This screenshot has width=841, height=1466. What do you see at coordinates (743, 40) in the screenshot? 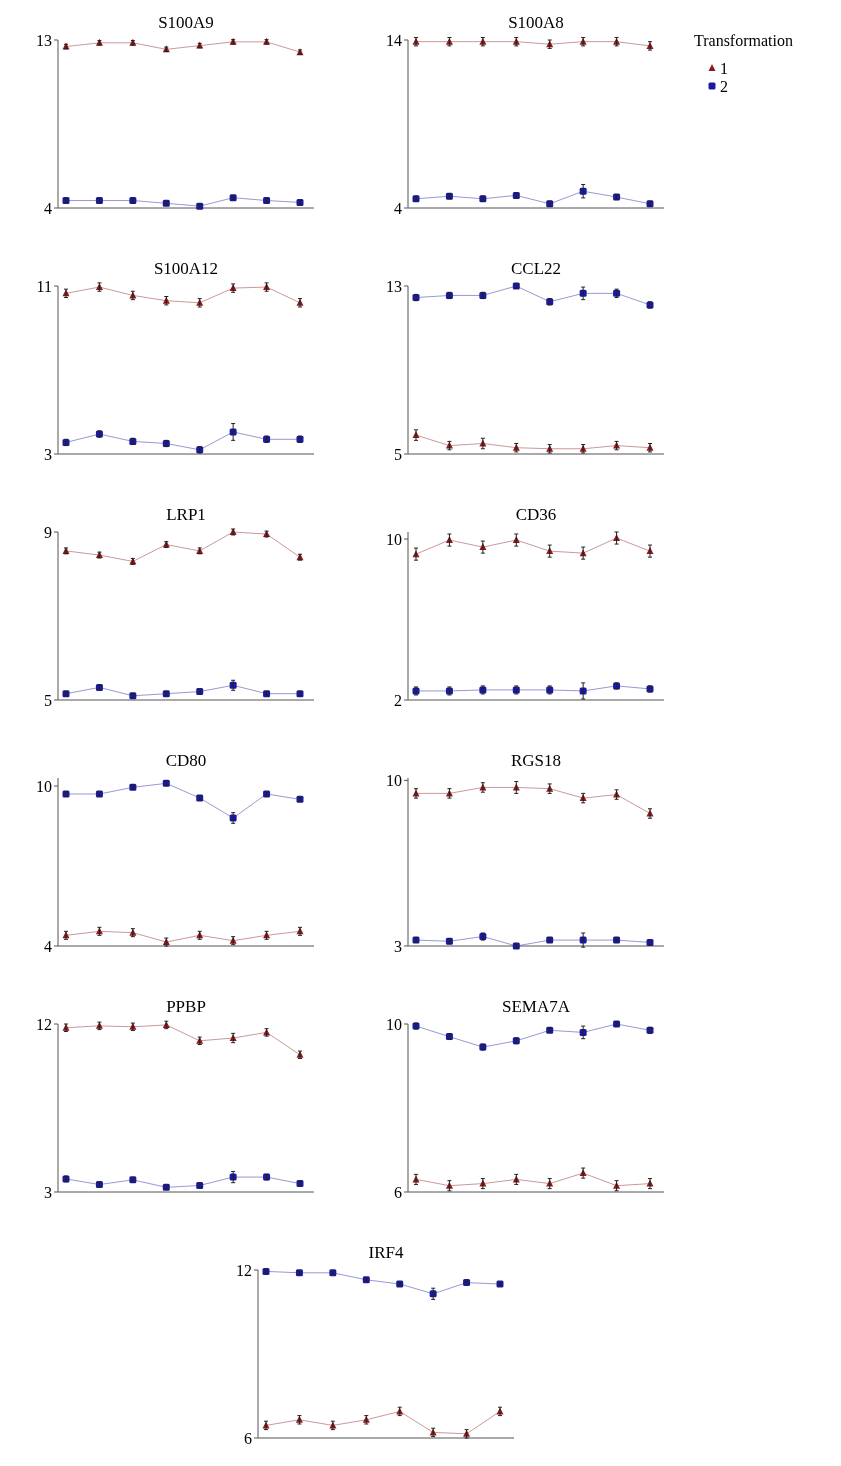
I see `legend-title: Transformation` at bounding box center [743, 40].